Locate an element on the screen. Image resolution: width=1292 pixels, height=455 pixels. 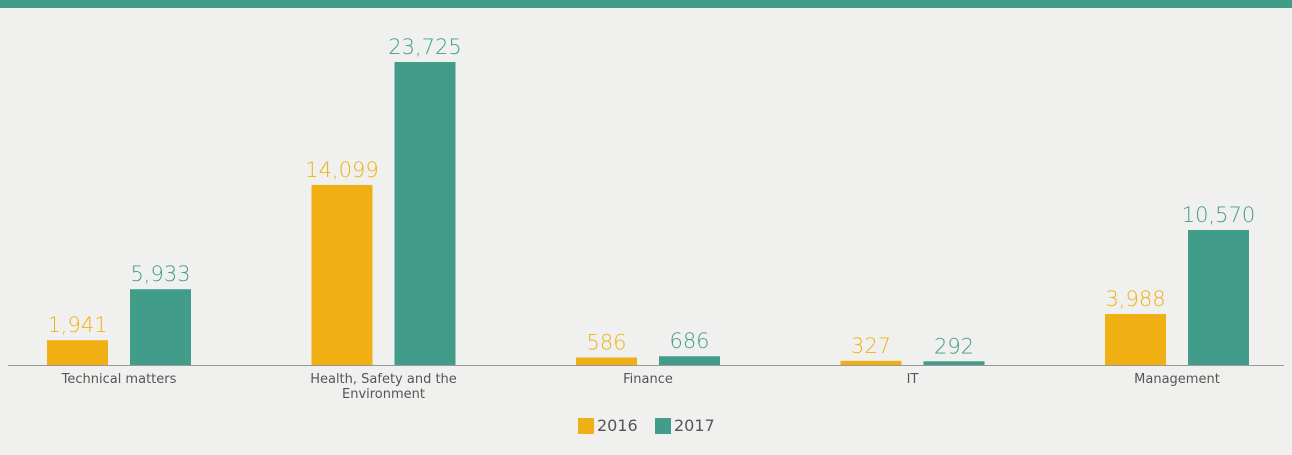
legend-item: 2017 is located at coordinates (685, 425).